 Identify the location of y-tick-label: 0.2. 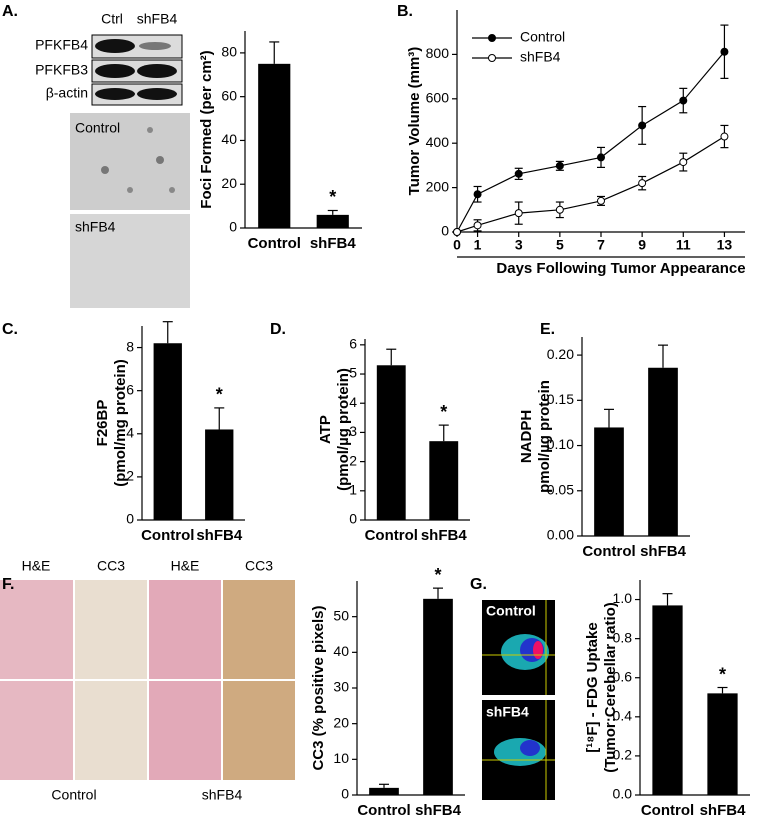
(623, 755).